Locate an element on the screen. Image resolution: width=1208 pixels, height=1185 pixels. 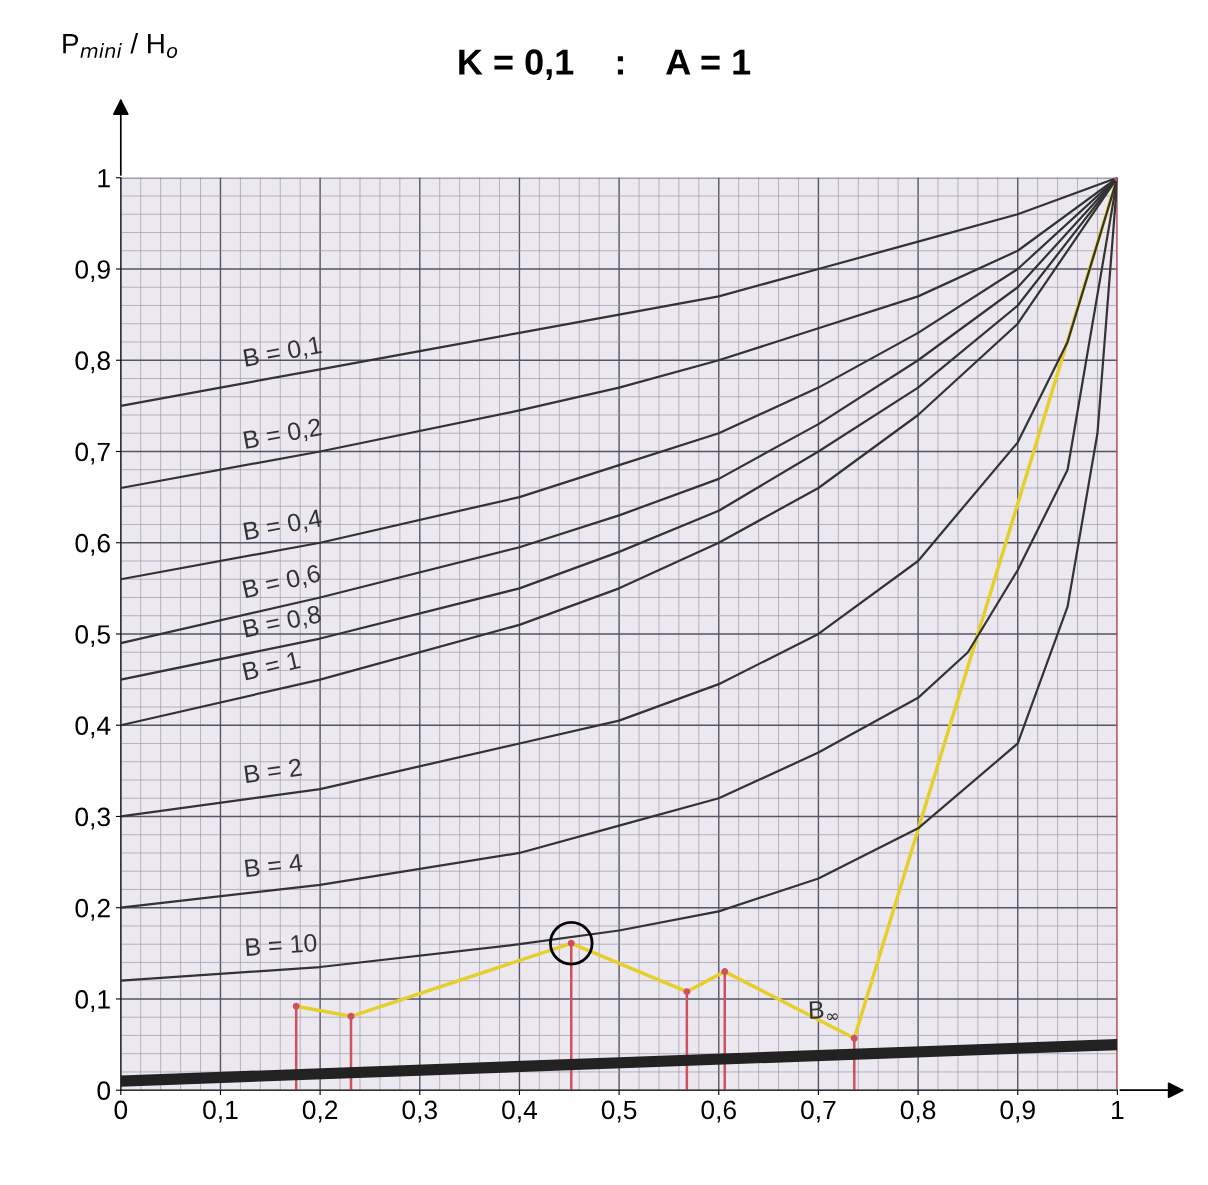
series-label: B$_{∞}$ is located at coordinates (823, 1010).